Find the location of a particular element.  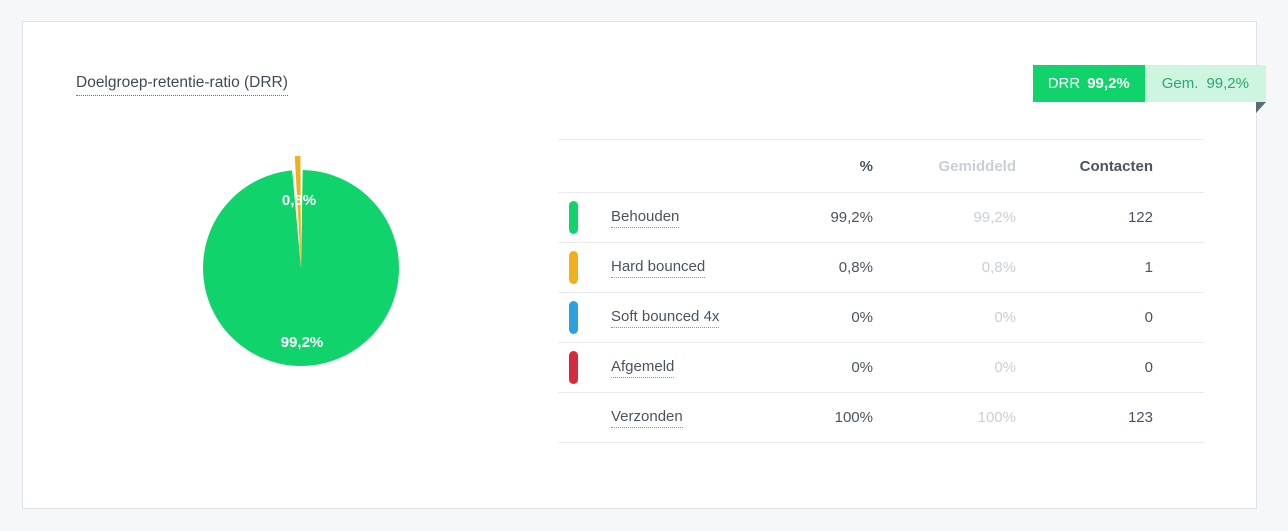

header-average: Gemiddeld is located at coordinates (977, 166).